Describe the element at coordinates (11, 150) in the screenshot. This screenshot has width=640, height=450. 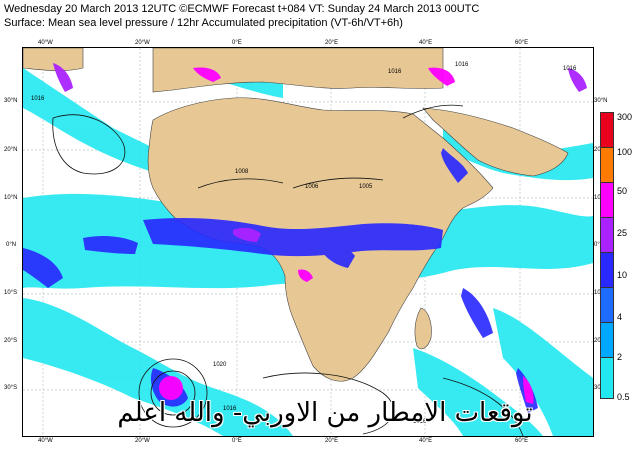
I see `left-lat-label: 20°N` at that location.